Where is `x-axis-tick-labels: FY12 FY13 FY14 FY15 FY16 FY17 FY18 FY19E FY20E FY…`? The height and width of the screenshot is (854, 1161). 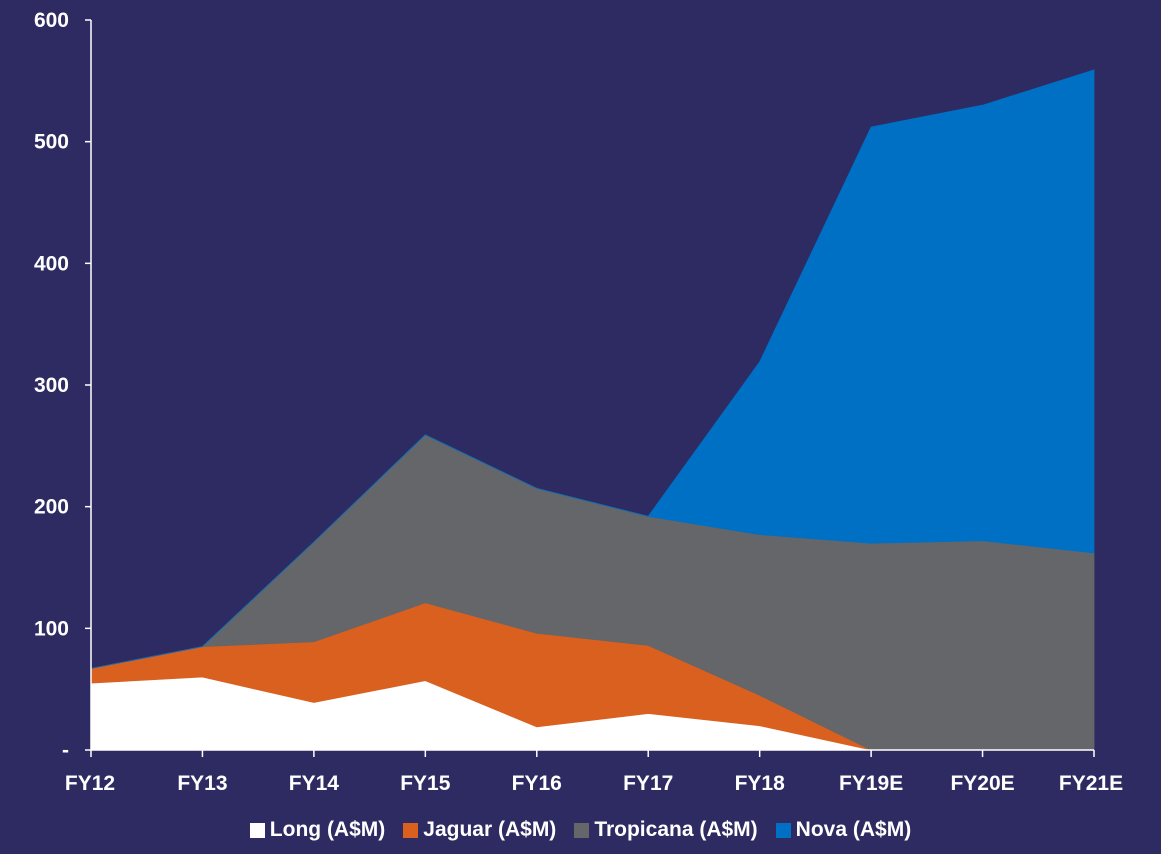 x-axis-tick-labels: FY12 FY13 FY14 FY15 FY16 FY17 FY18 FY19E FY20E FY… is located at coordinates (594, 783).